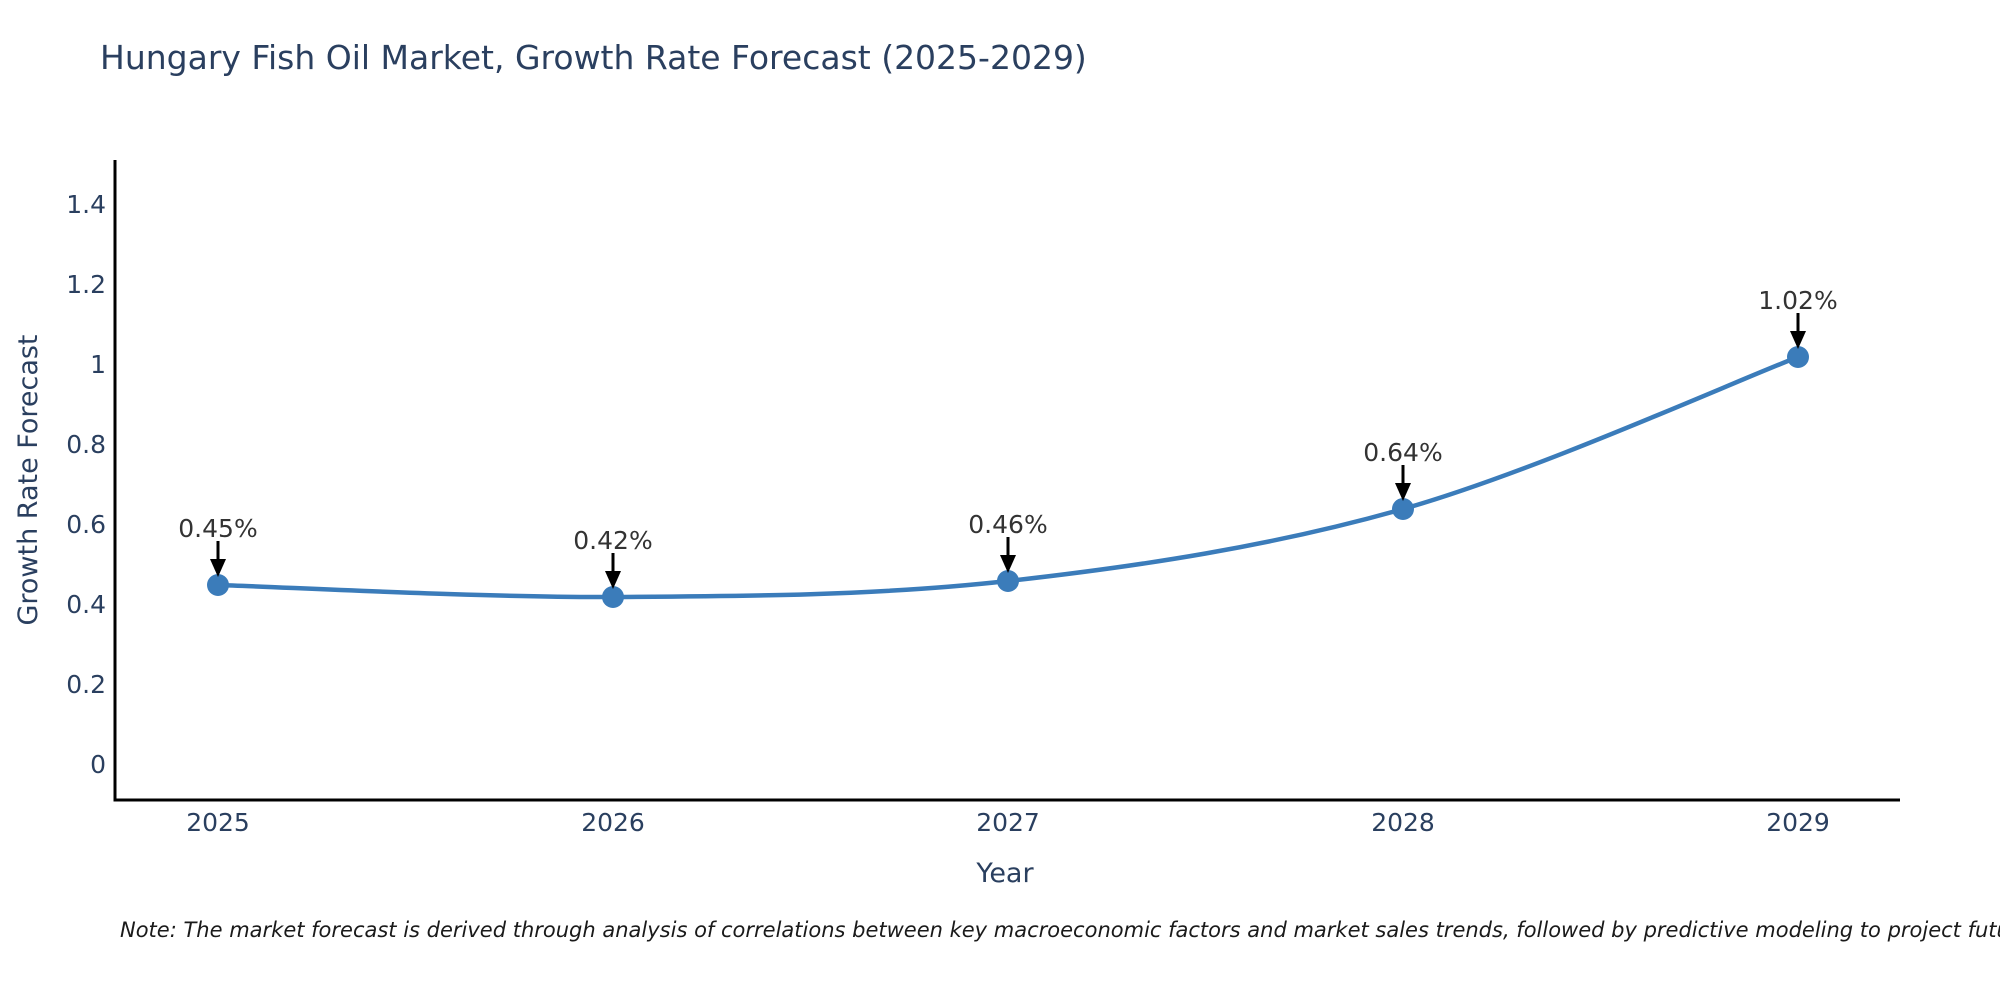  I want to click on y-tick-label: 1.4, so click(86, 204).